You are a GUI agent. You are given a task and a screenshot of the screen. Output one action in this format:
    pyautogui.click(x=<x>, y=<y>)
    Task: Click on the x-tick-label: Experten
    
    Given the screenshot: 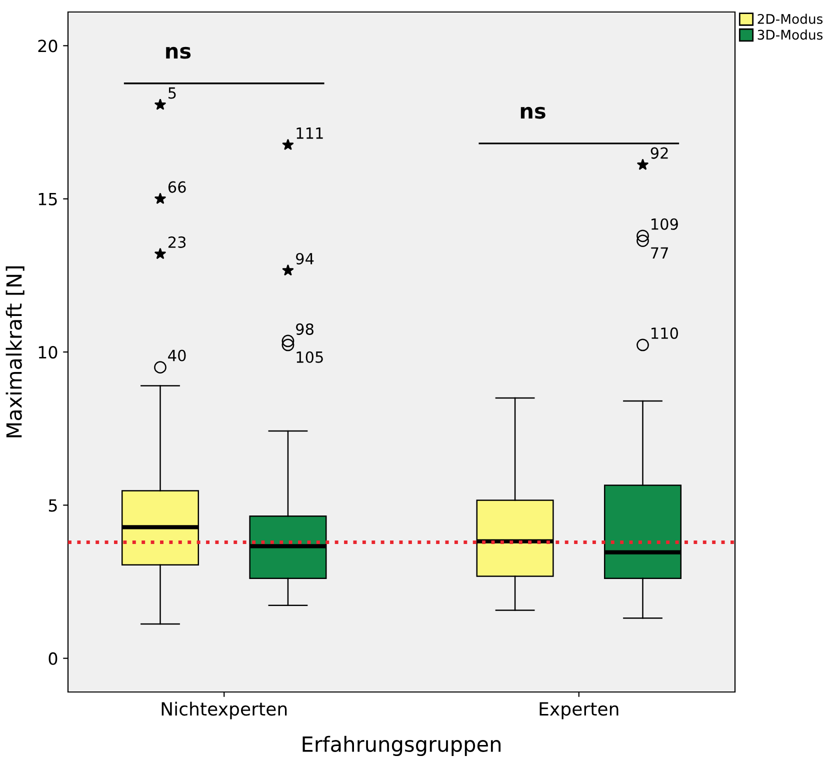 What is the action you would take?
    pyautogui.click(x=579, y=711)
    